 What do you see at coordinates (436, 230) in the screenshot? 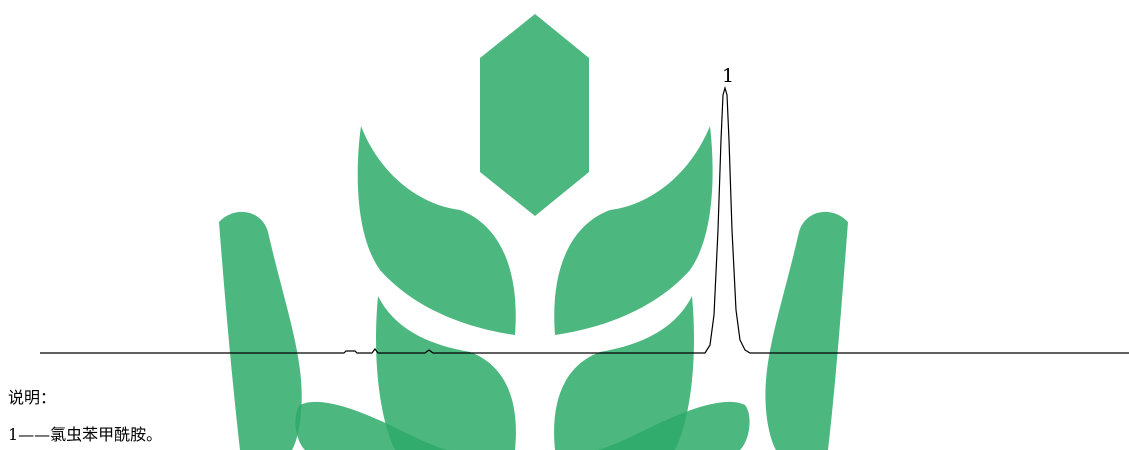
I see `watermark-leaf-upper-left` at bounding box center [436, 230].